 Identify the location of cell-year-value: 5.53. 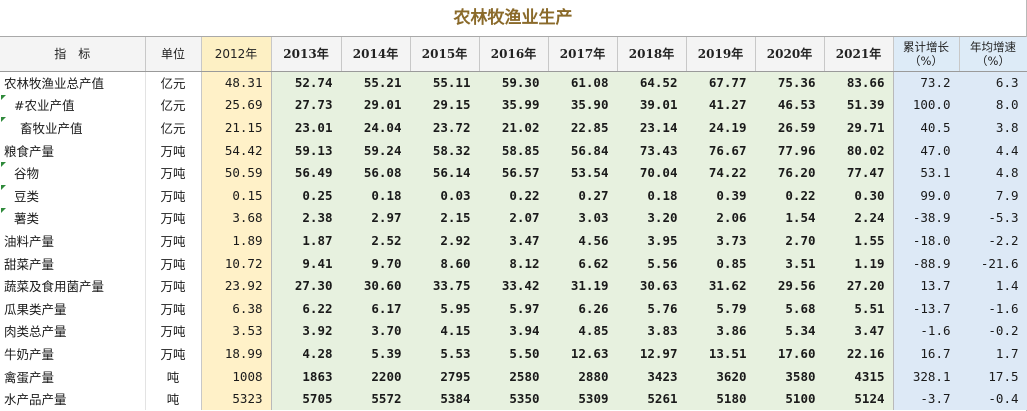
(445, 353).